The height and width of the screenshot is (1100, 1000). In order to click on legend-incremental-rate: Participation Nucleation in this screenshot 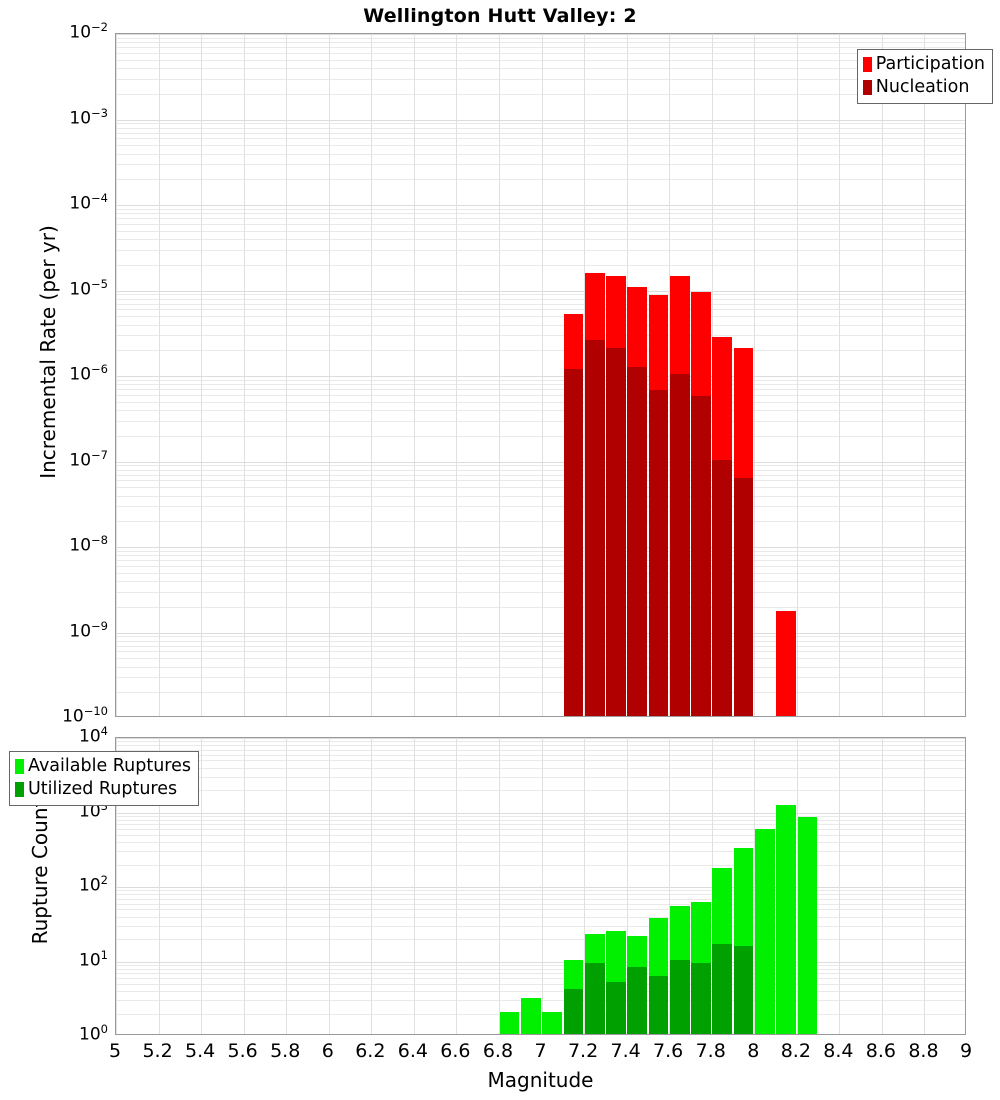, I will do `click(924, 77)`.